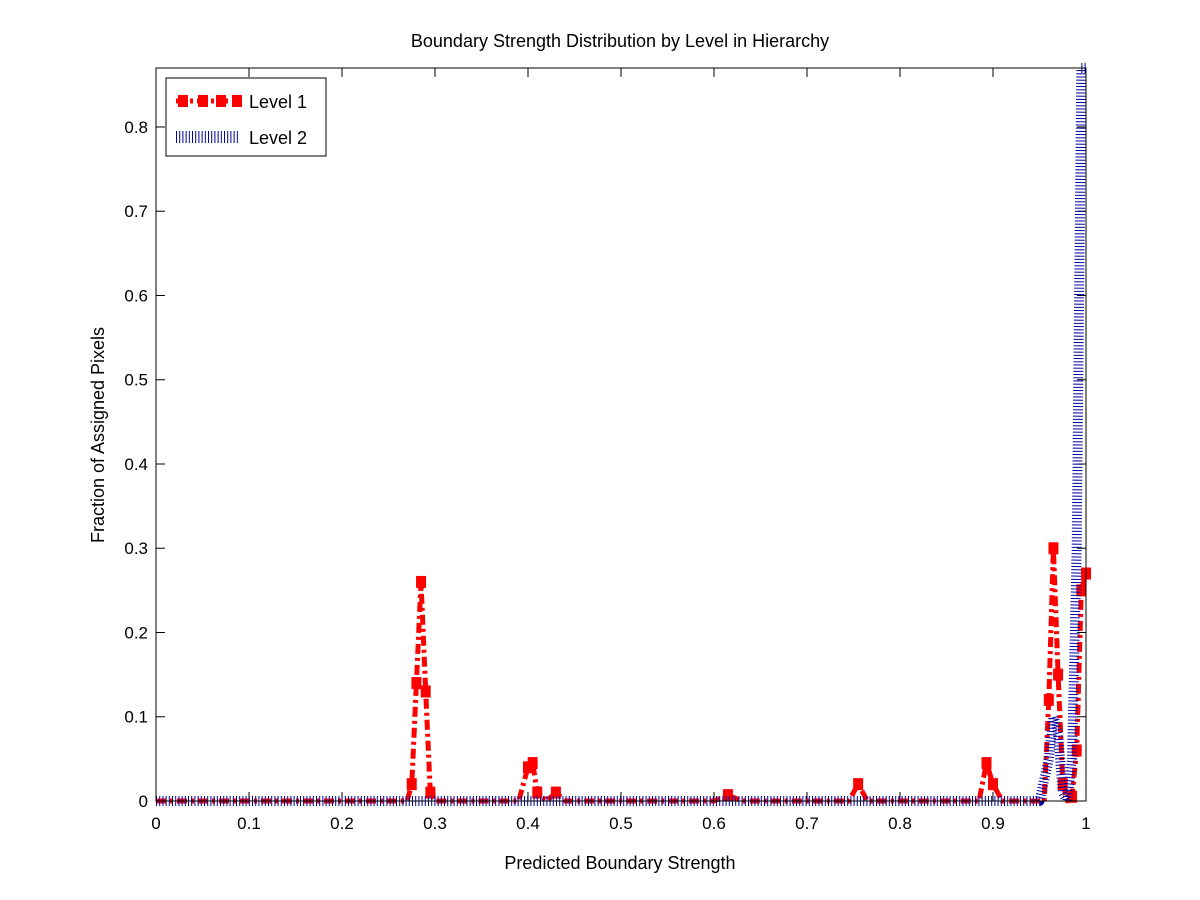 Image resolution: width=1200 pixels, height=900 pixels. Describe the element at coordinates (342, 823) in the screenshot. I see `x-tick-label: 0.2` at that location.